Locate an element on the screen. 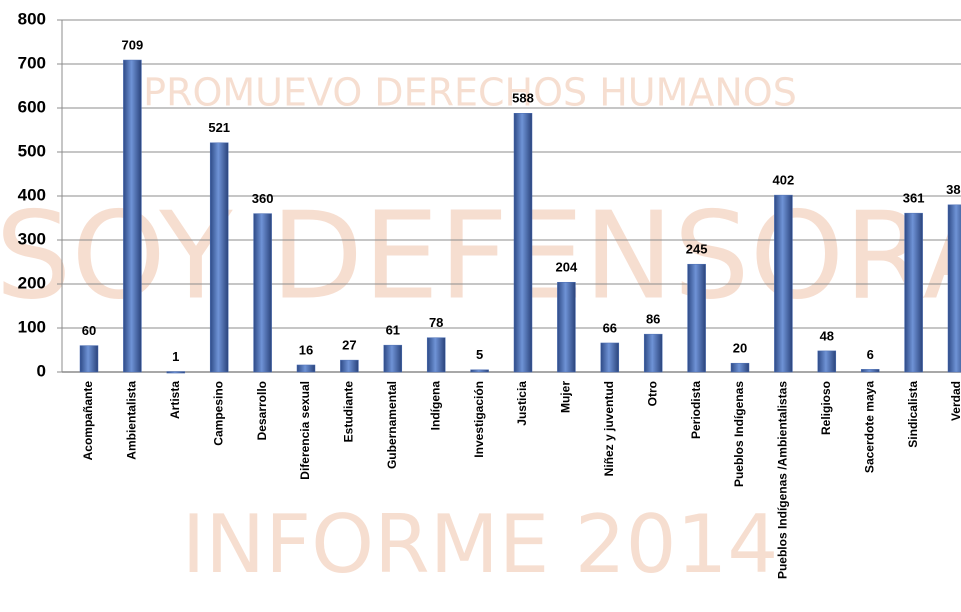 The width and height of the screenshot is (961, 612). data-label: 16 is located at coordinates (306, 349).